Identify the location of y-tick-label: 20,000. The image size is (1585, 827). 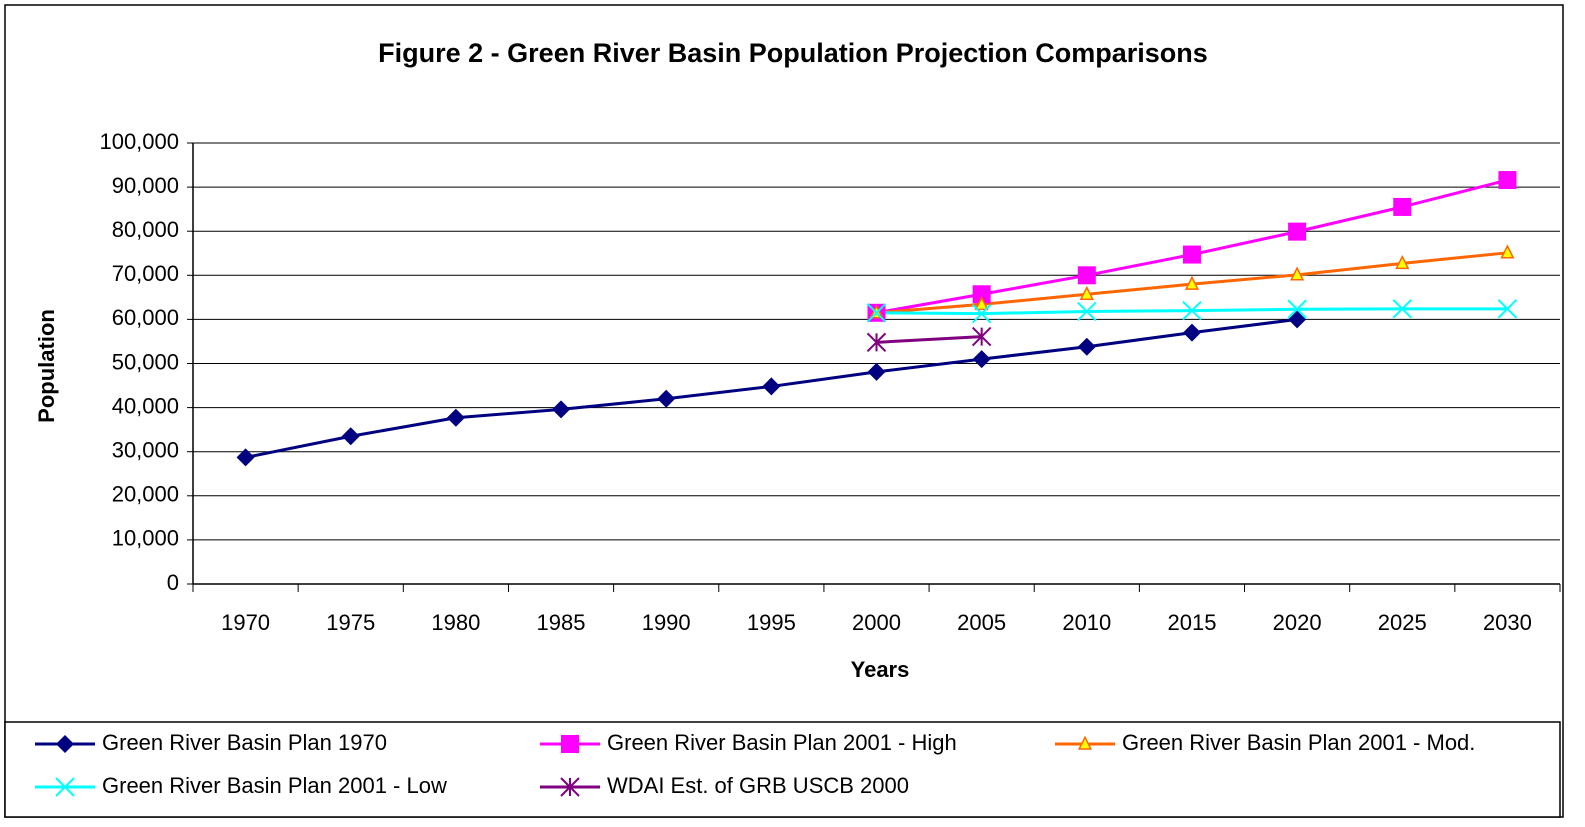
(145, 494).